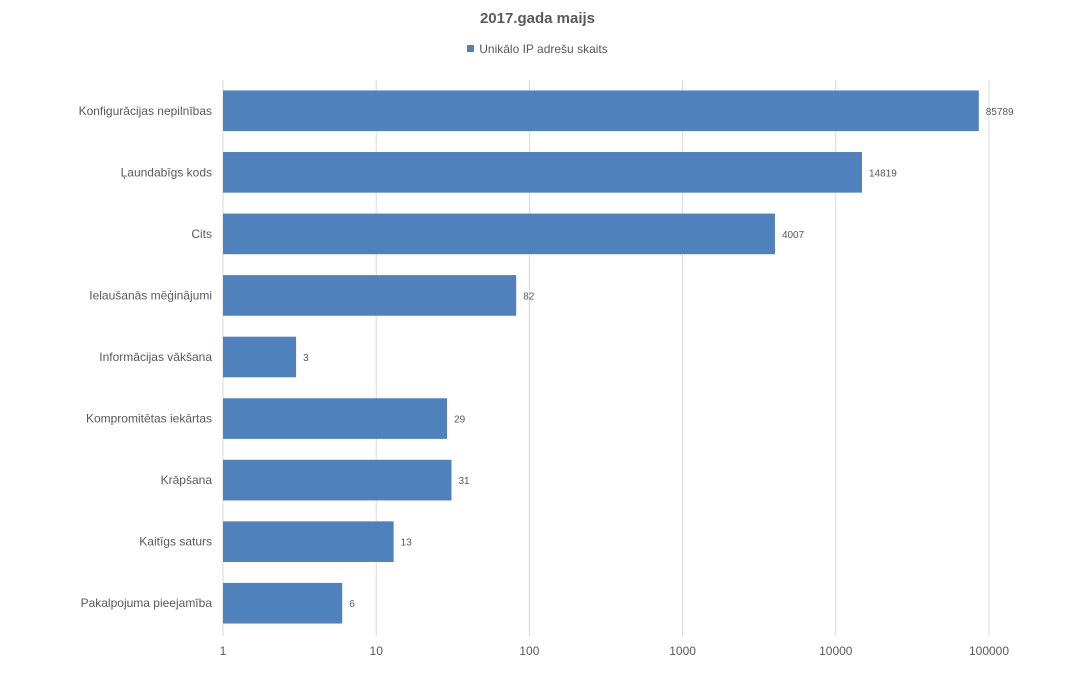 This screenshot has height=681, width=1075. I want to click on chart-title: 2017.gada maijs, so click(537, 18).